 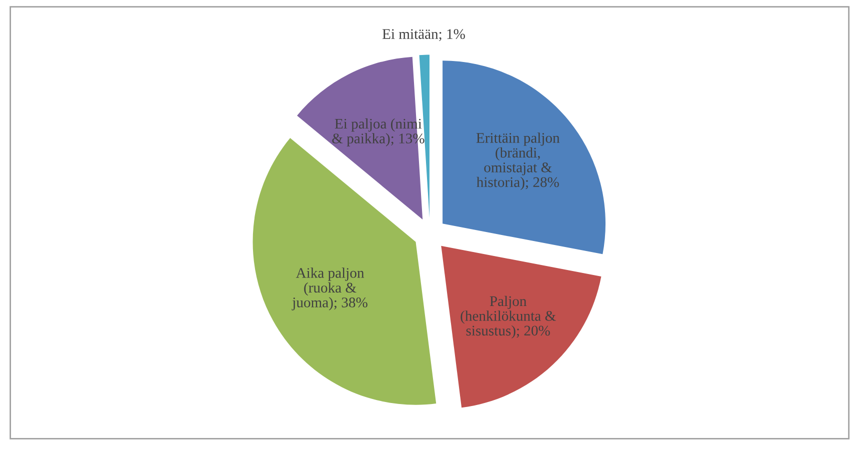 What do you see at coordinates (330, 289) in the screenshot?
I see `slice-label: Aika paljon (ruoka & juoma); 38%` at bounding box center [330, 289].